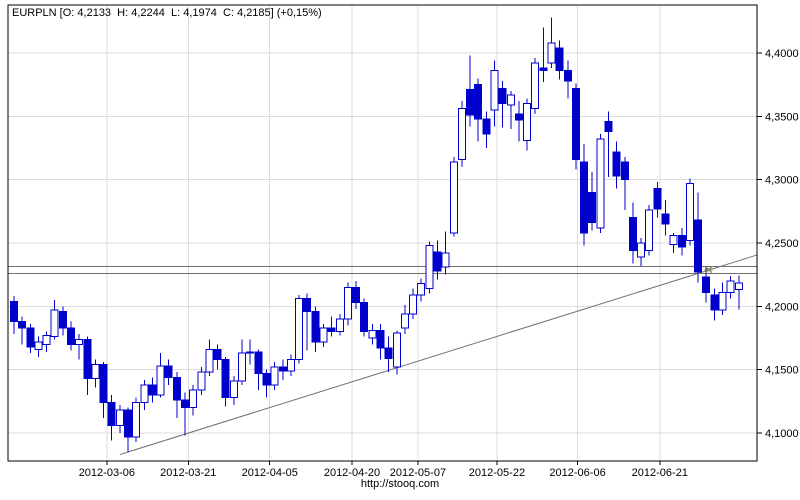 This screenshot has height=500, width=800. Describe the element at coordinates (418, 473) in the screenshot. I see `x-axis-tick-label: 2012-05-07` at that location.